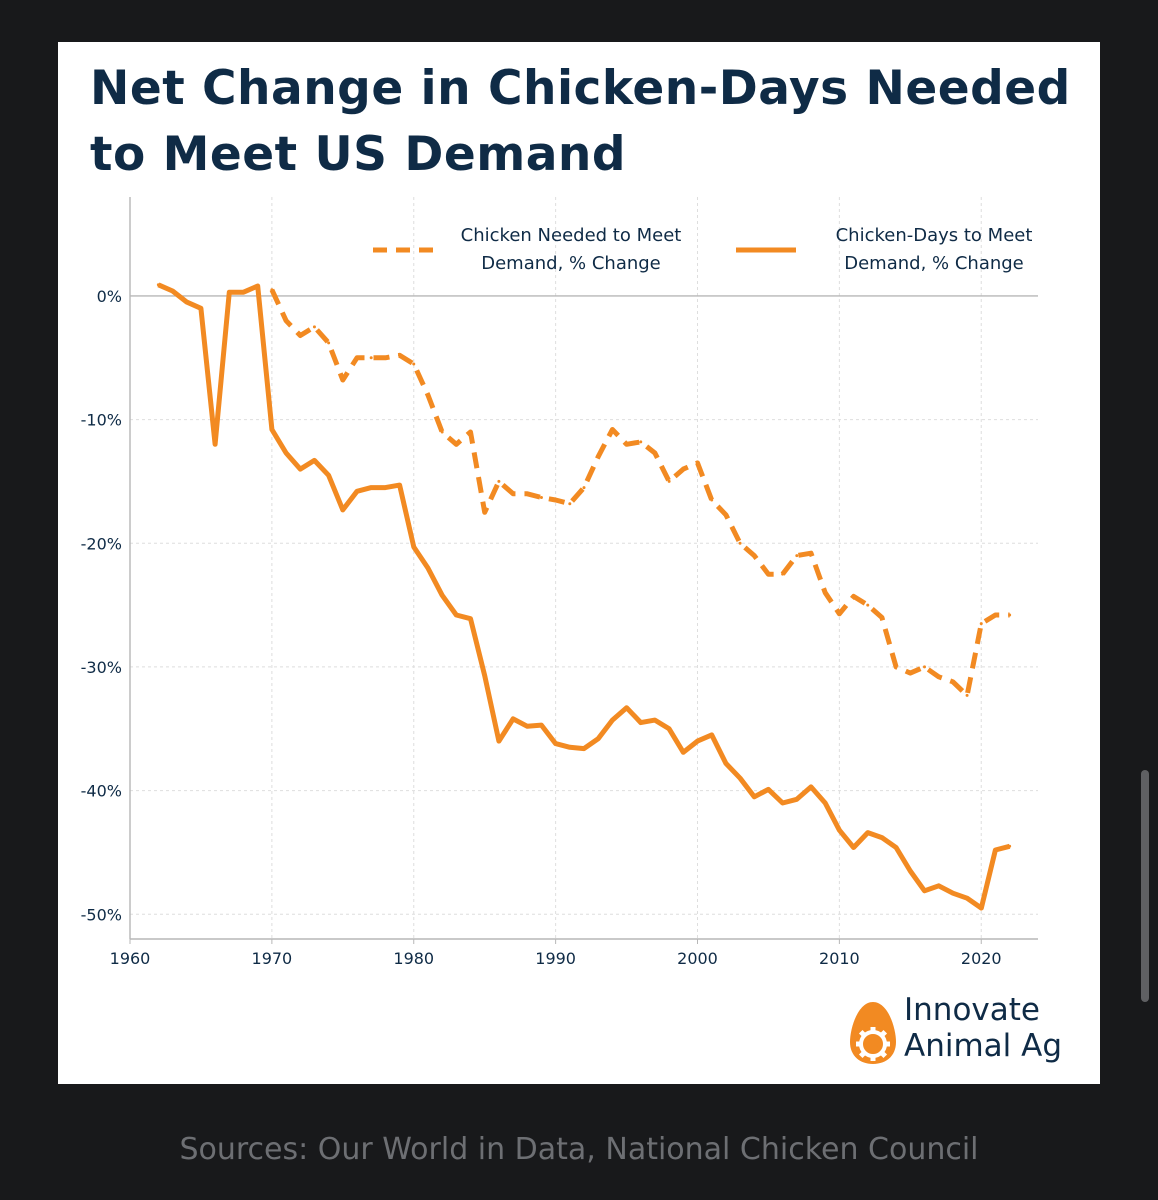 The image size is (1158, 1200). Describe the element at coordinates (272, 958) in the screenshot. I see `x-tick-label: 1970` at that location.